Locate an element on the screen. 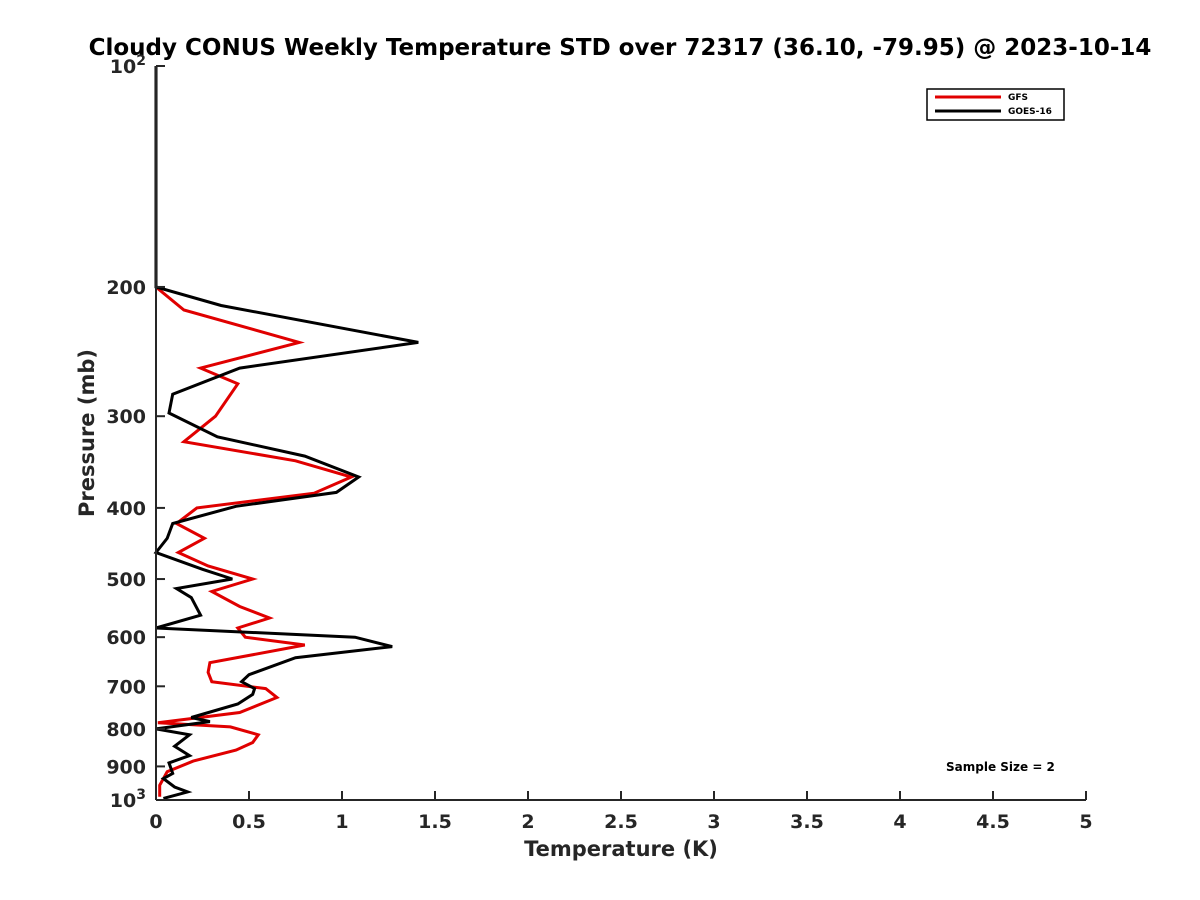 The image size is (1200, 900). x-ticks: 0 0.5 1 1.5 2 2.5 3 3.5 4 4.5 5 is located at coordinates (621, 812).